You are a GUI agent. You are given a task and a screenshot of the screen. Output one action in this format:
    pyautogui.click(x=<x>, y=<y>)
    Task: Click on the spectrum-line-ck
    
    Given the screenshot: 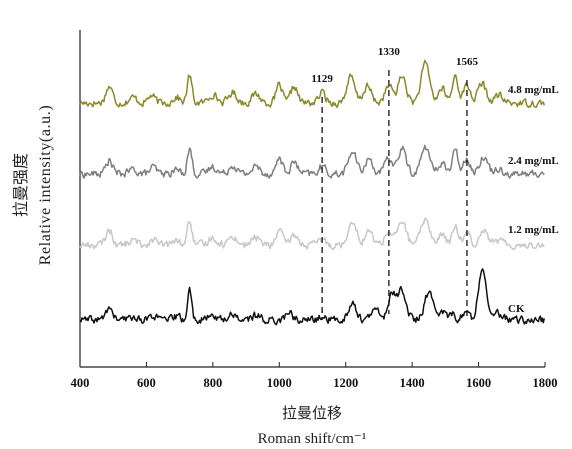 What is the action you would take?
    pyautogui.click(x=312, y=297)
    